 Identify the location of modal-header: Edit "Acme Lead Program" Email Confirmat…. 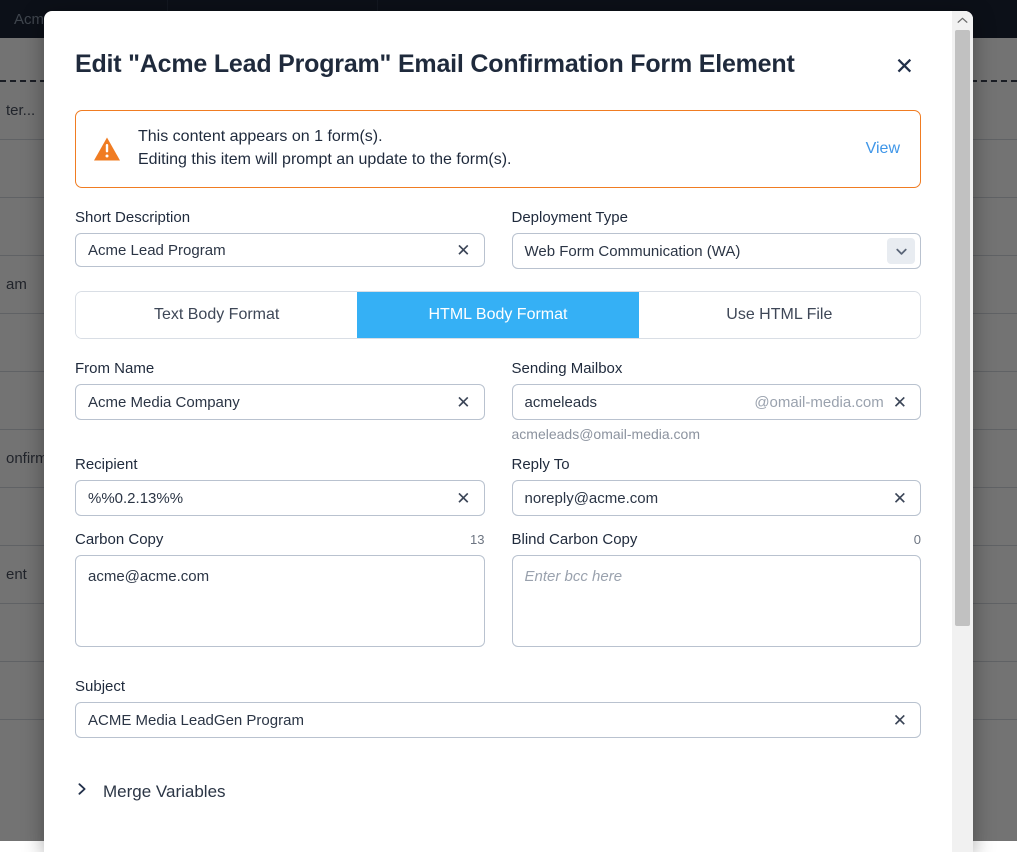
(498, 46).